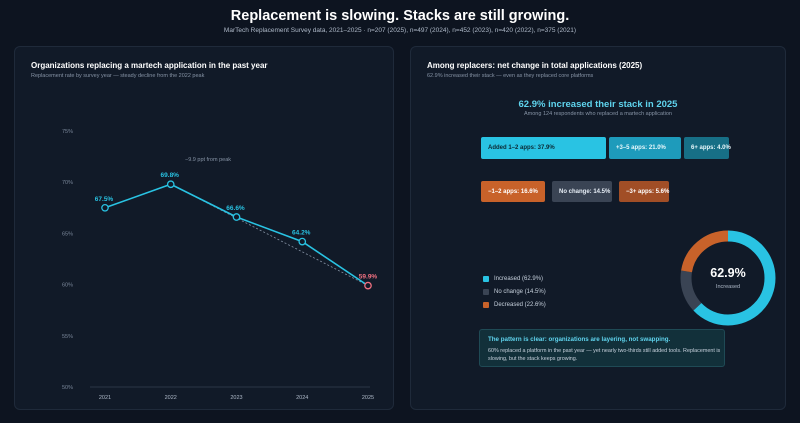  I want to click on tile-no-change: No change: 14.5%, so click(582, 191).